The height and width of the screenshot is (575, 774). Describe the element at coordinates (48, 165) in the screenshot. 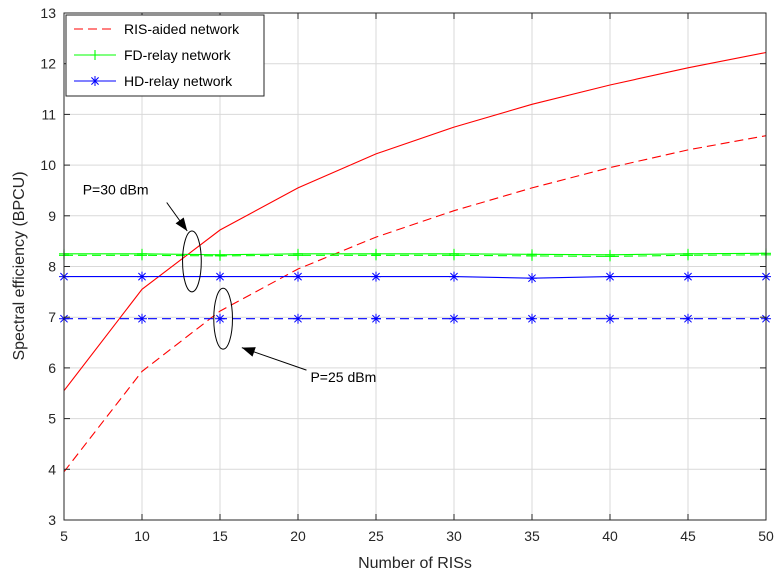

I see `y-tick-label: 10` at that location.